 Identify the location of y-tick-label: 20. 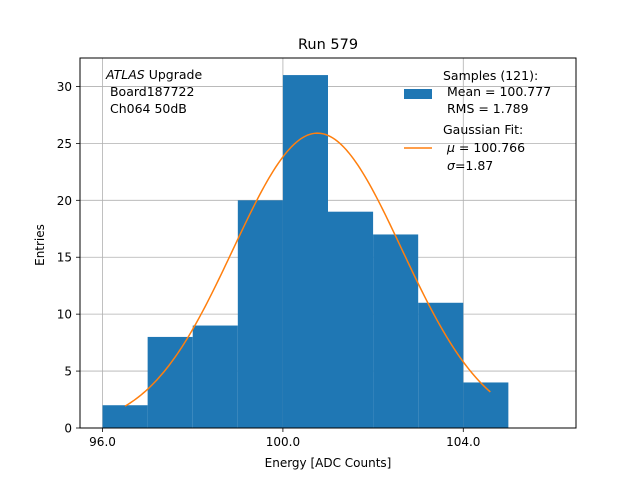
(64, 201).